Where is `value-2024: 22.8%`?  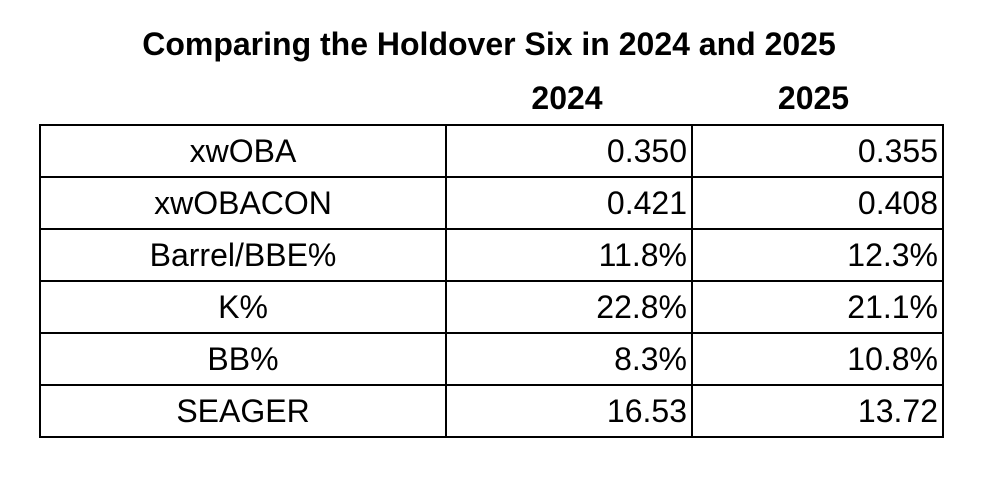 value-2024: 22.8% is located at coordinates (569, 307).